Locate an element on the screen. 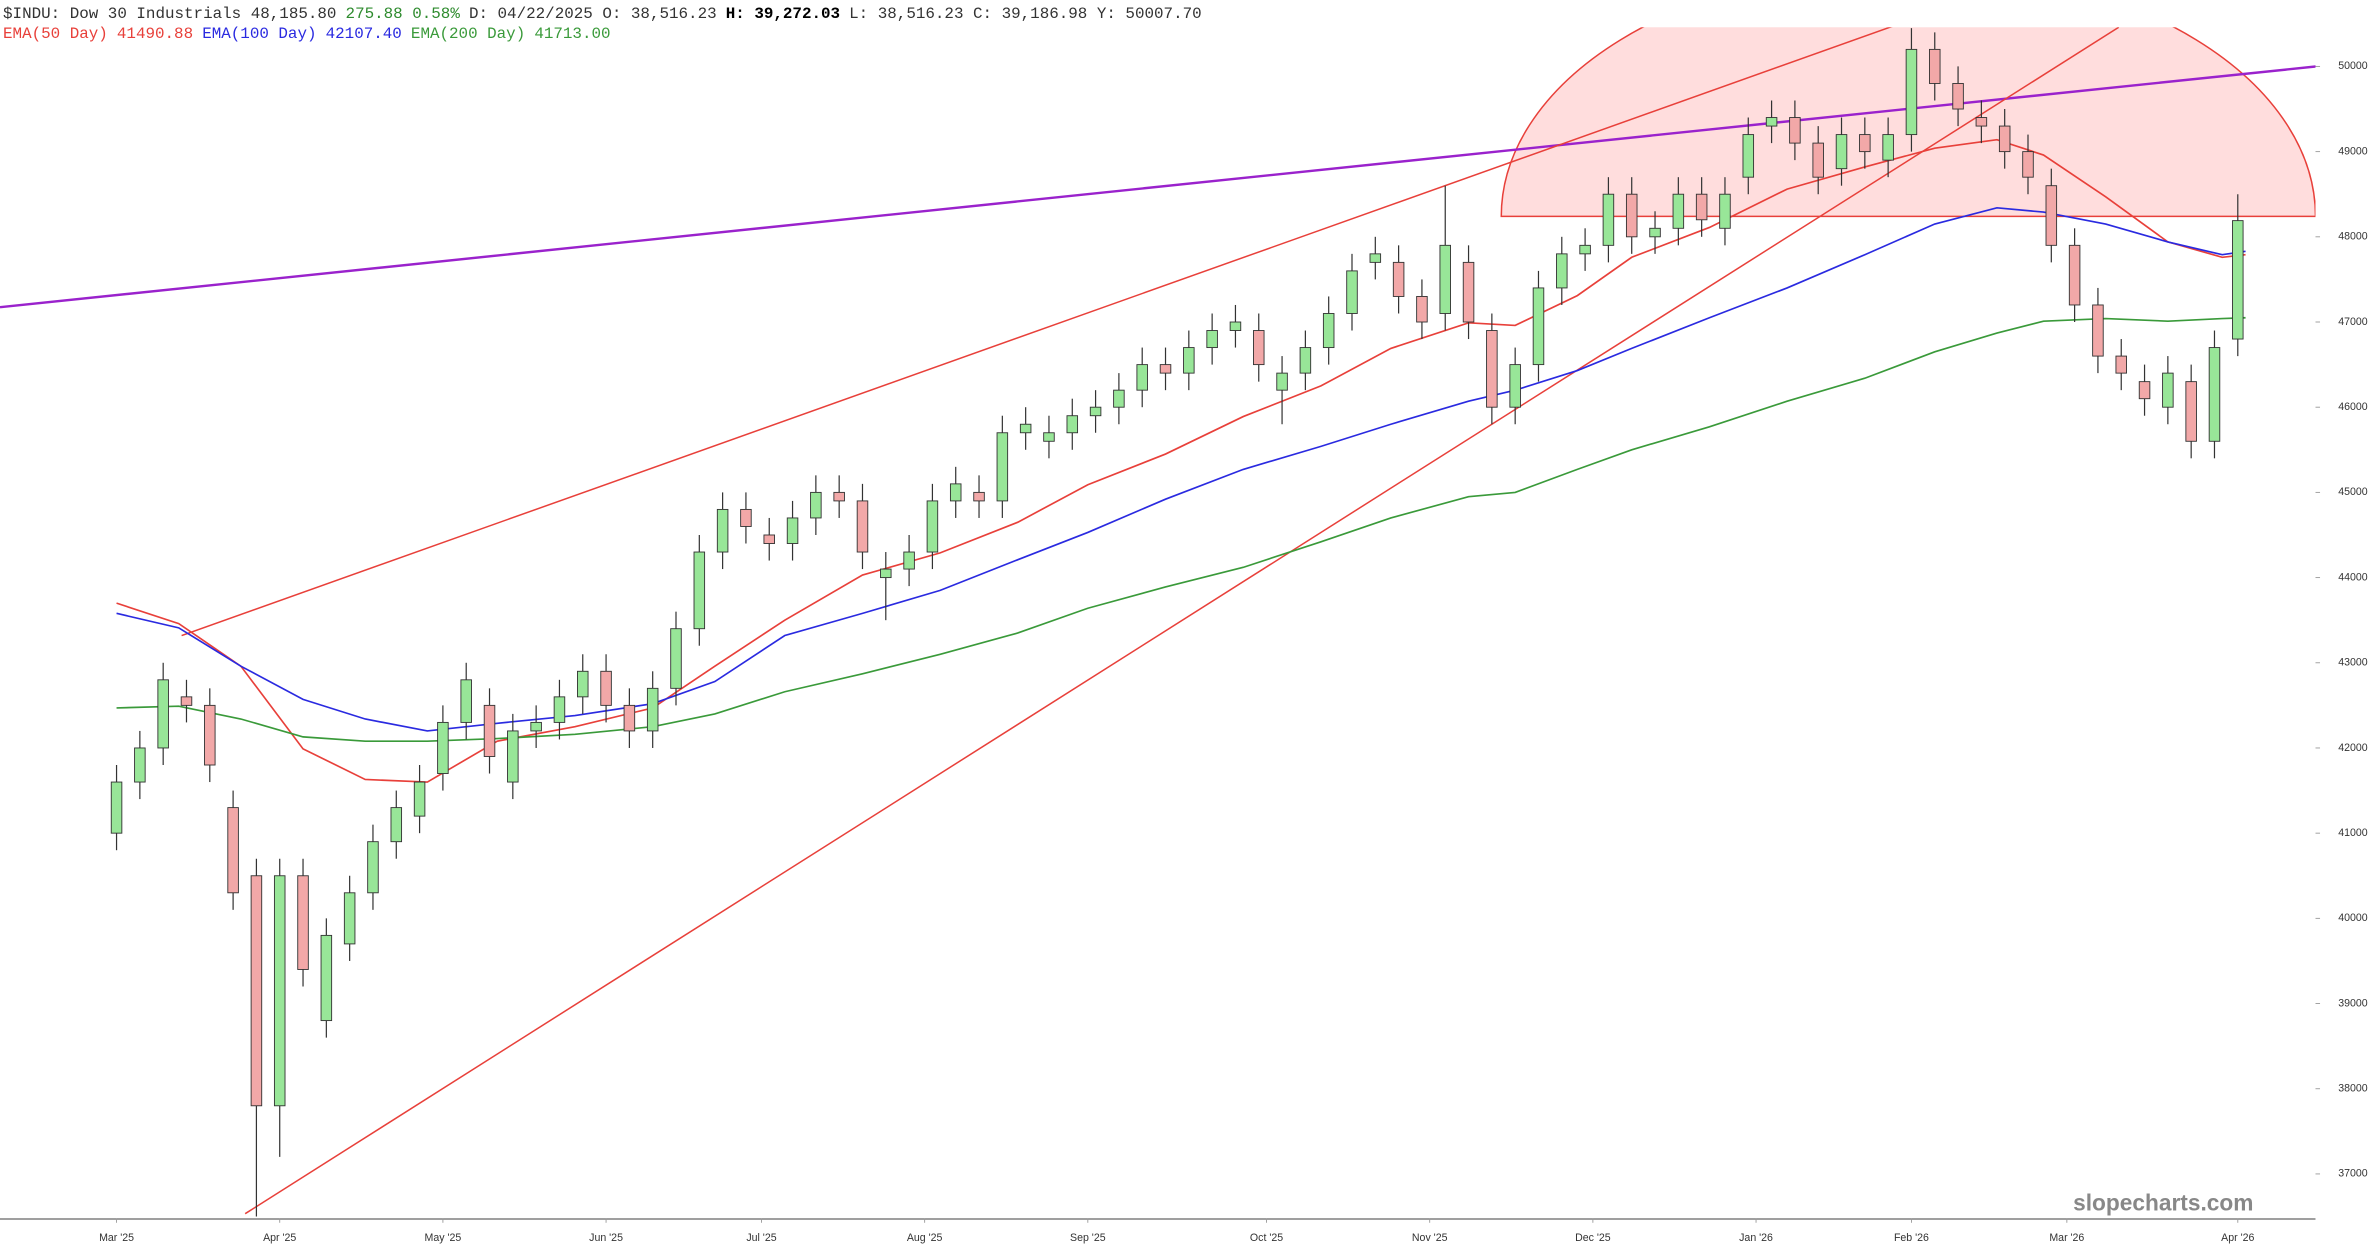 This screenshot has width=2373, height=1260. y-tick-label: 44000 is located at coordinates (2353, 577).